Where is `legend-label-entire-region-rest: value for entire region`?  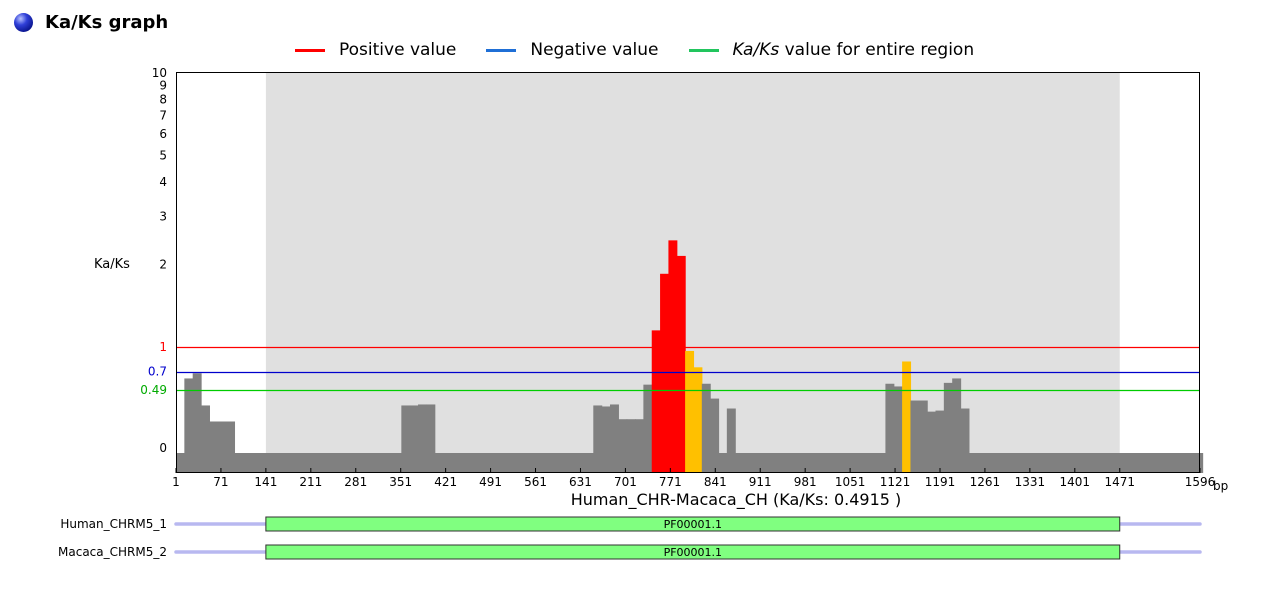 legend-label-entire-region-rest: value for entire region is located at coordinates (877, 50).